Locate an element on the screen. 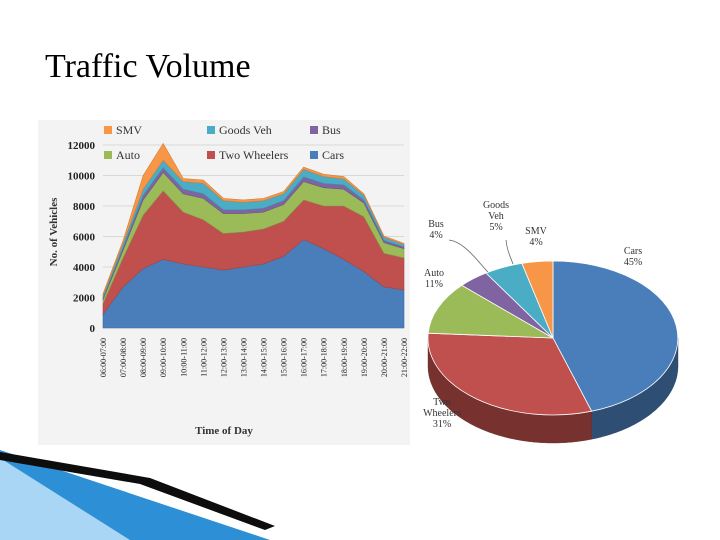 The width and height of the screenshot is (720, 540). y-tick-label: 6000 is located at coordinates (84, 238).